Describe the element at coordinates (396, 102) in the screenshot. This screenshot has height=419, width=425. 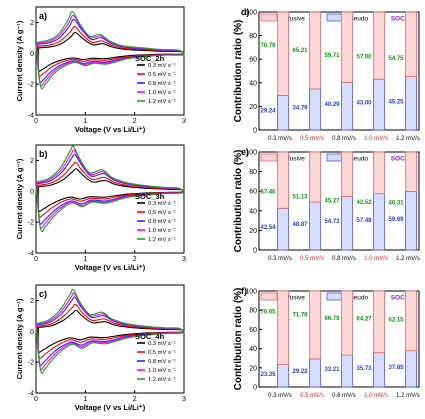
I see `data-label-pseudo: 45.25` at that location.